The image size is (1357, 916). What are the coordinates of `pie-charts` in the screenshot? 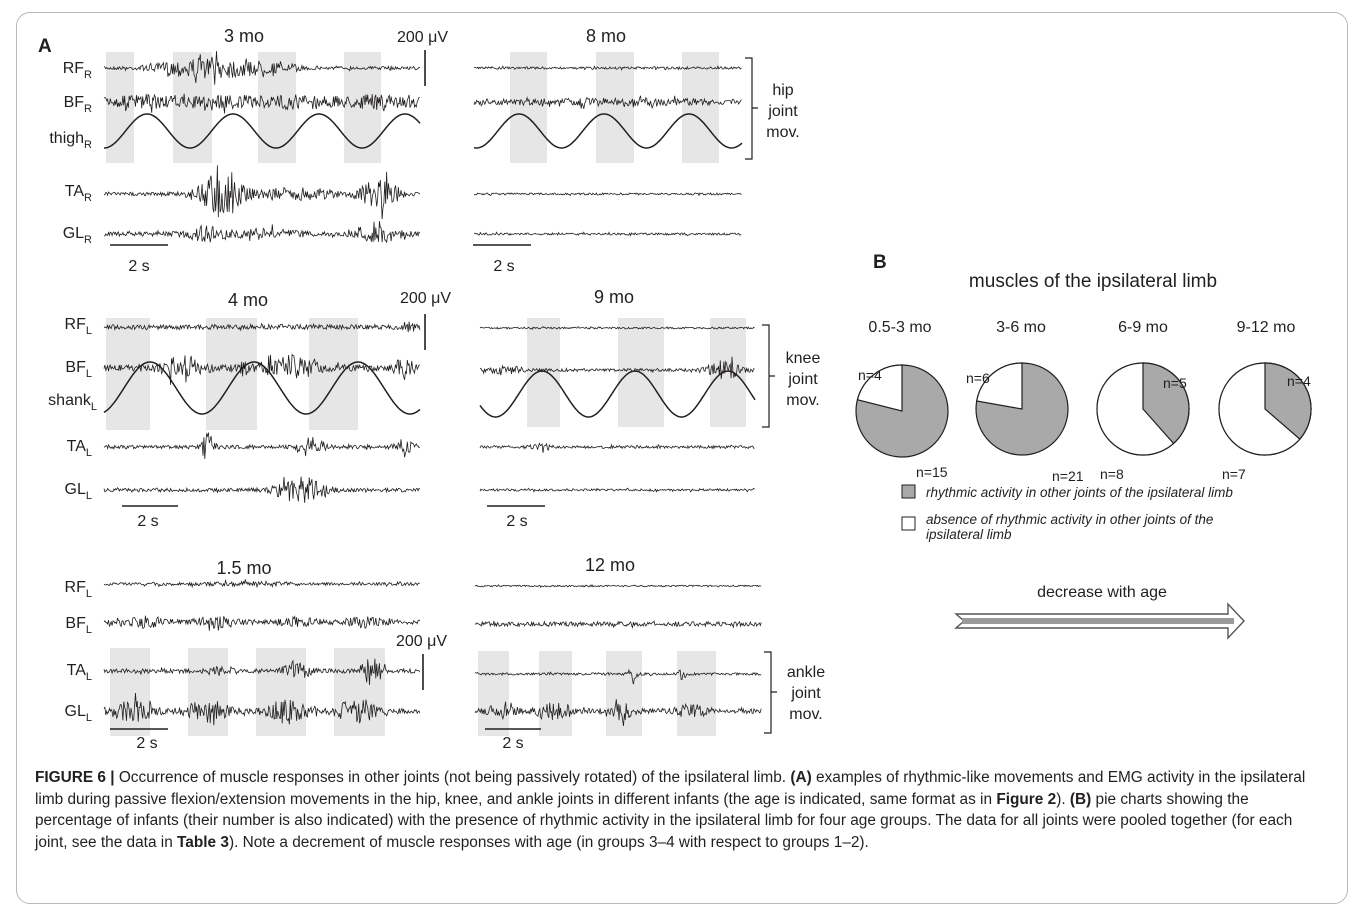 It's located at (1083, 410).